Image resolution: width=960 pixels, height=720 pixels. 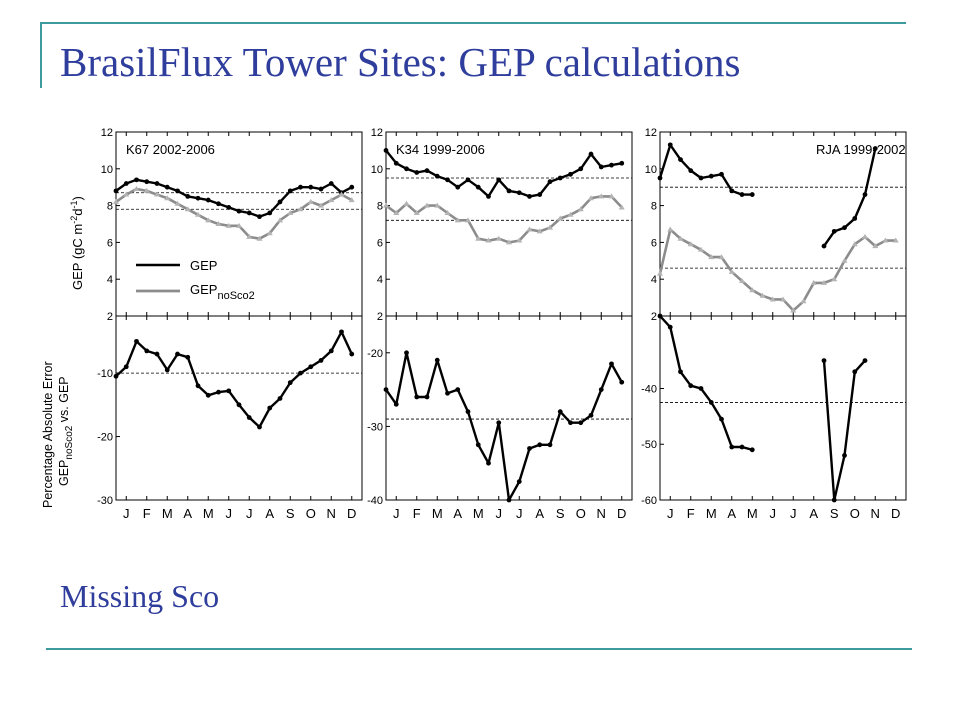 What do you see at coordinates (41, 55) in the screenshot?
I see `left-accent-rule` at bounding box center [41, 55].